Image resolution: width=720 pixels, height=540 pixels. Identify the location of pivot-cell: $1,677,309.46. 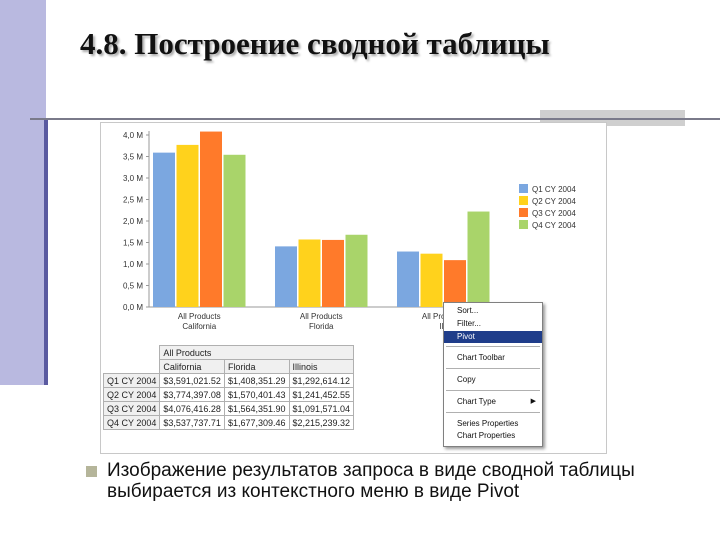
(256, 422).